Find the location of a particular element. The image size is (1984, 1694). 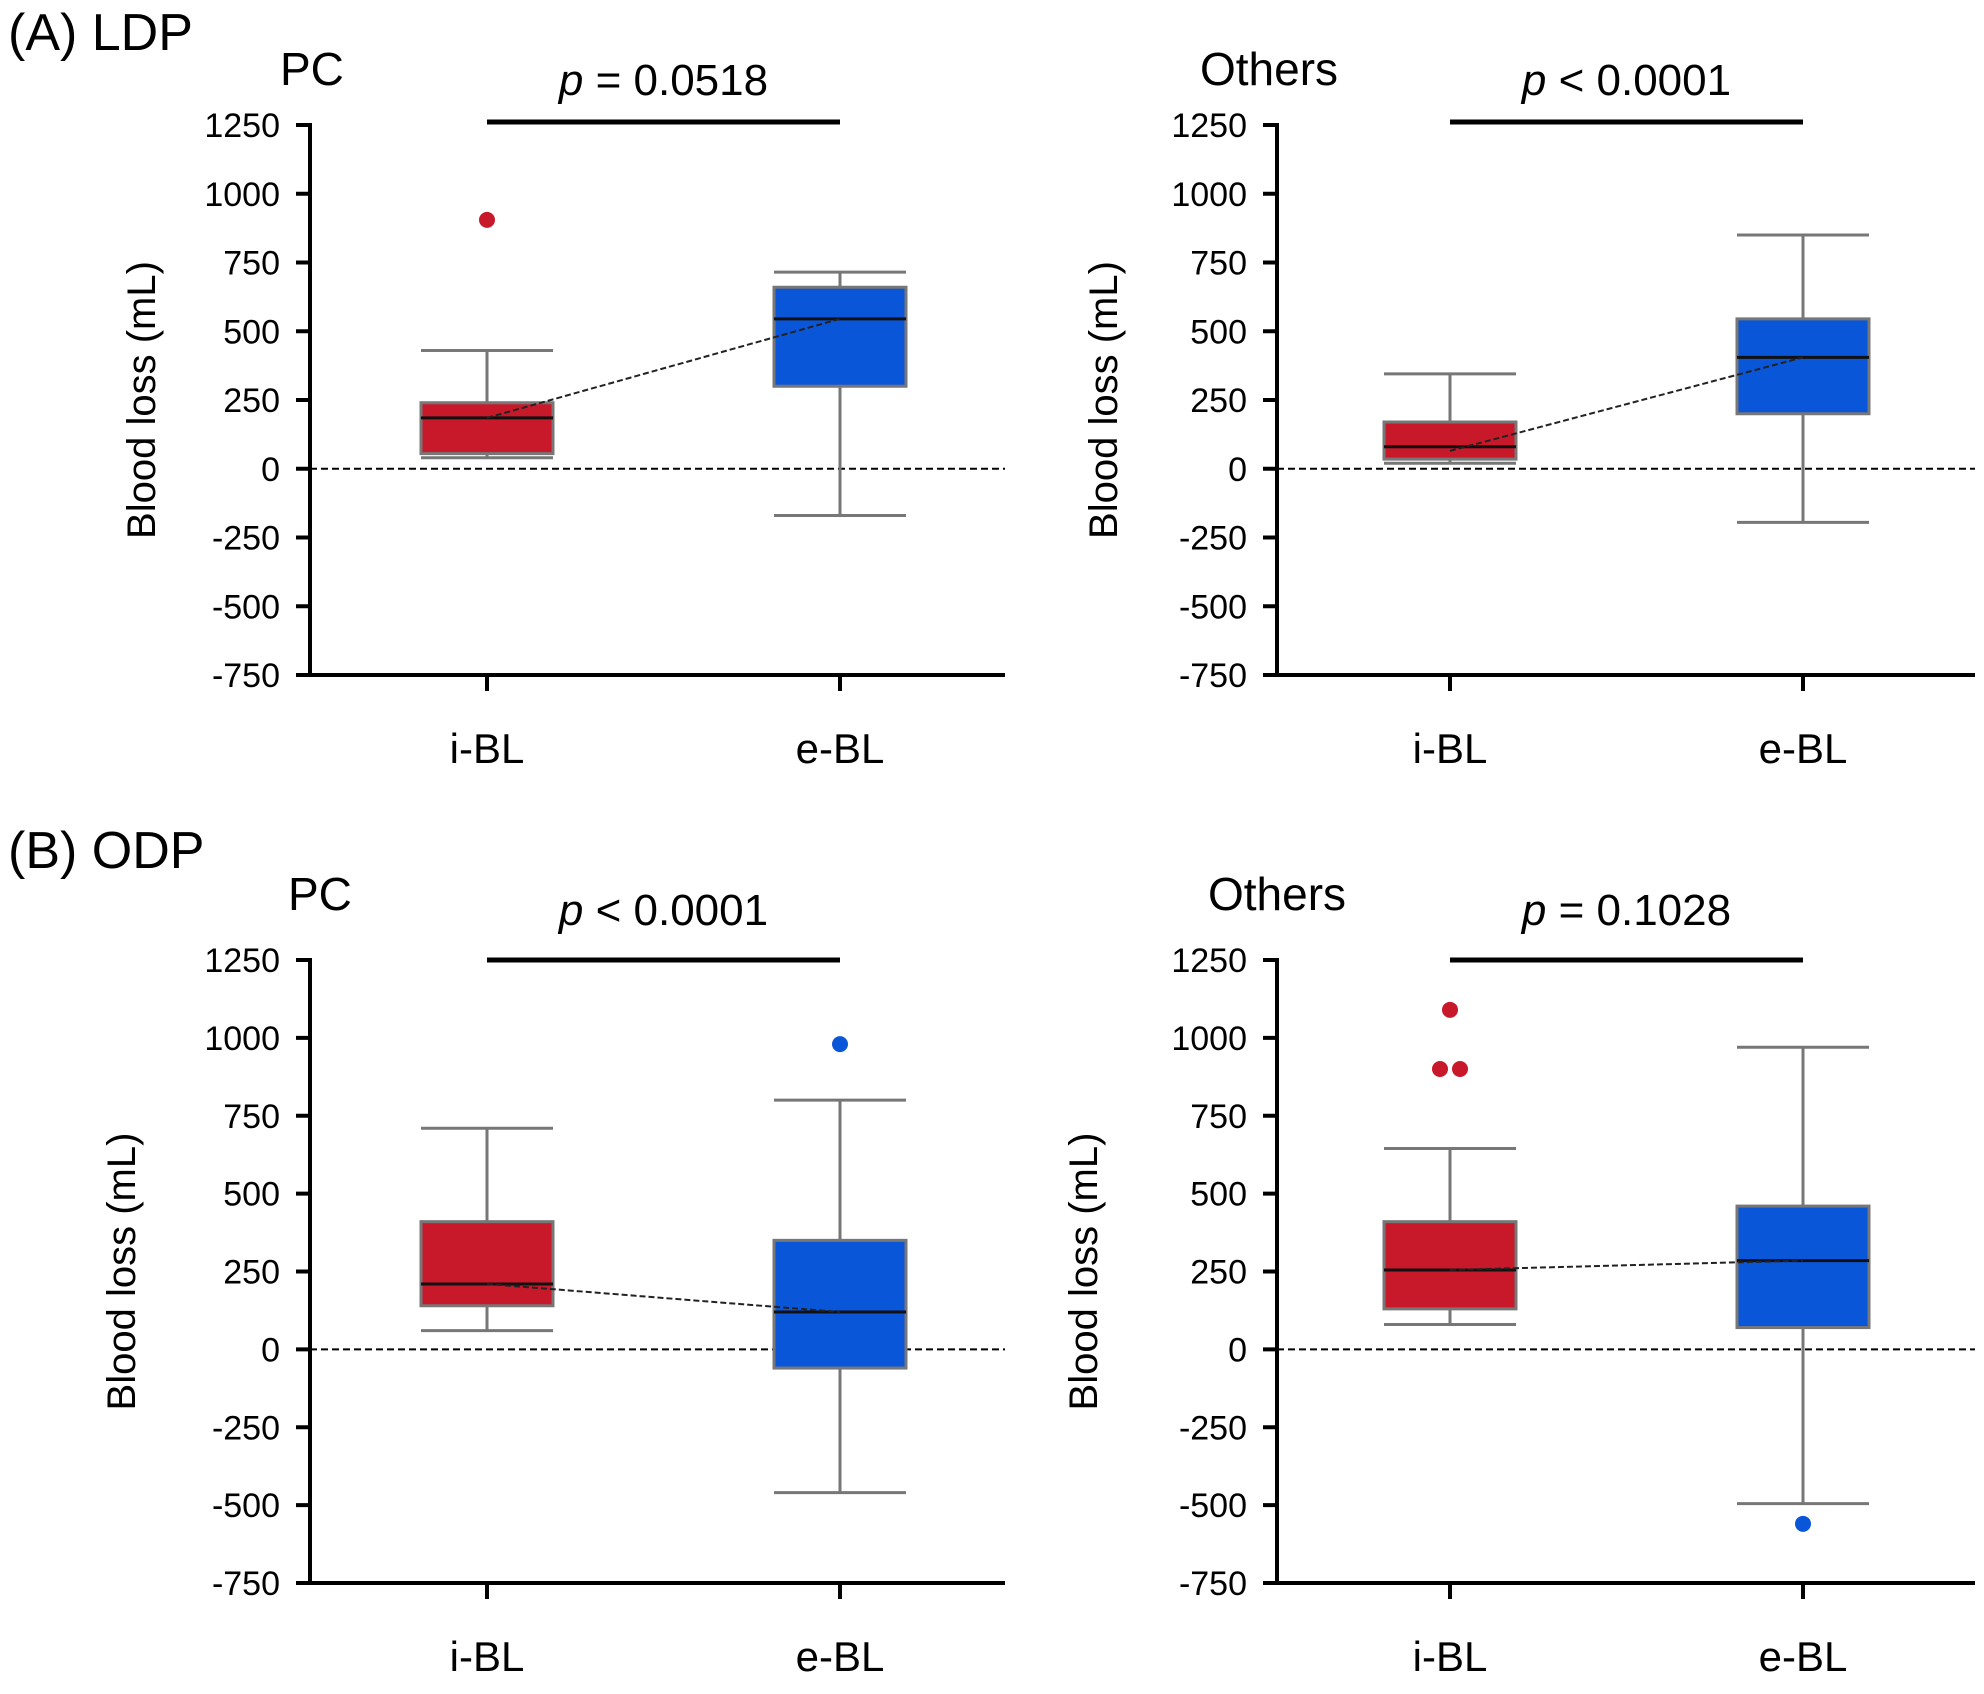

p-value-label: p = 0.1028 is located at coordinates (1625, 910).